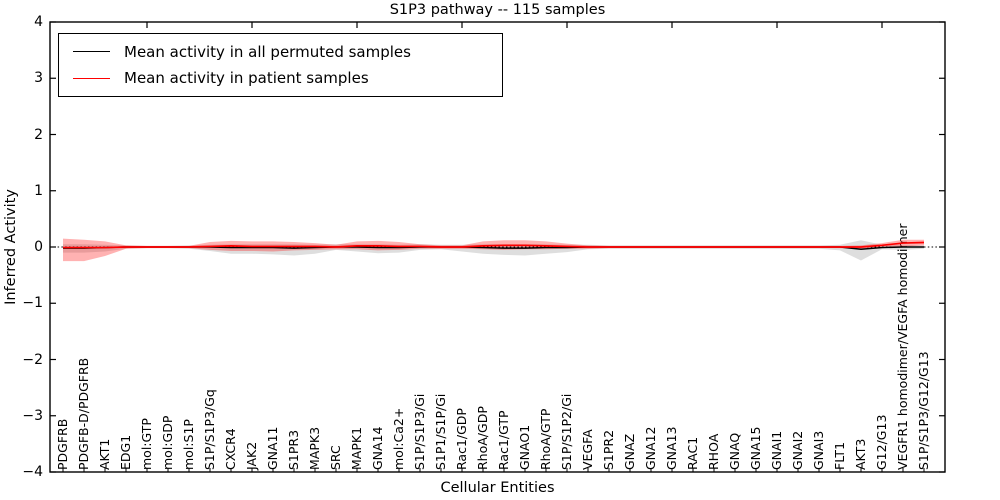 This screenshot has height=500, width=1000. I want to click on legend-line-patient-icon, so click(91, 78).